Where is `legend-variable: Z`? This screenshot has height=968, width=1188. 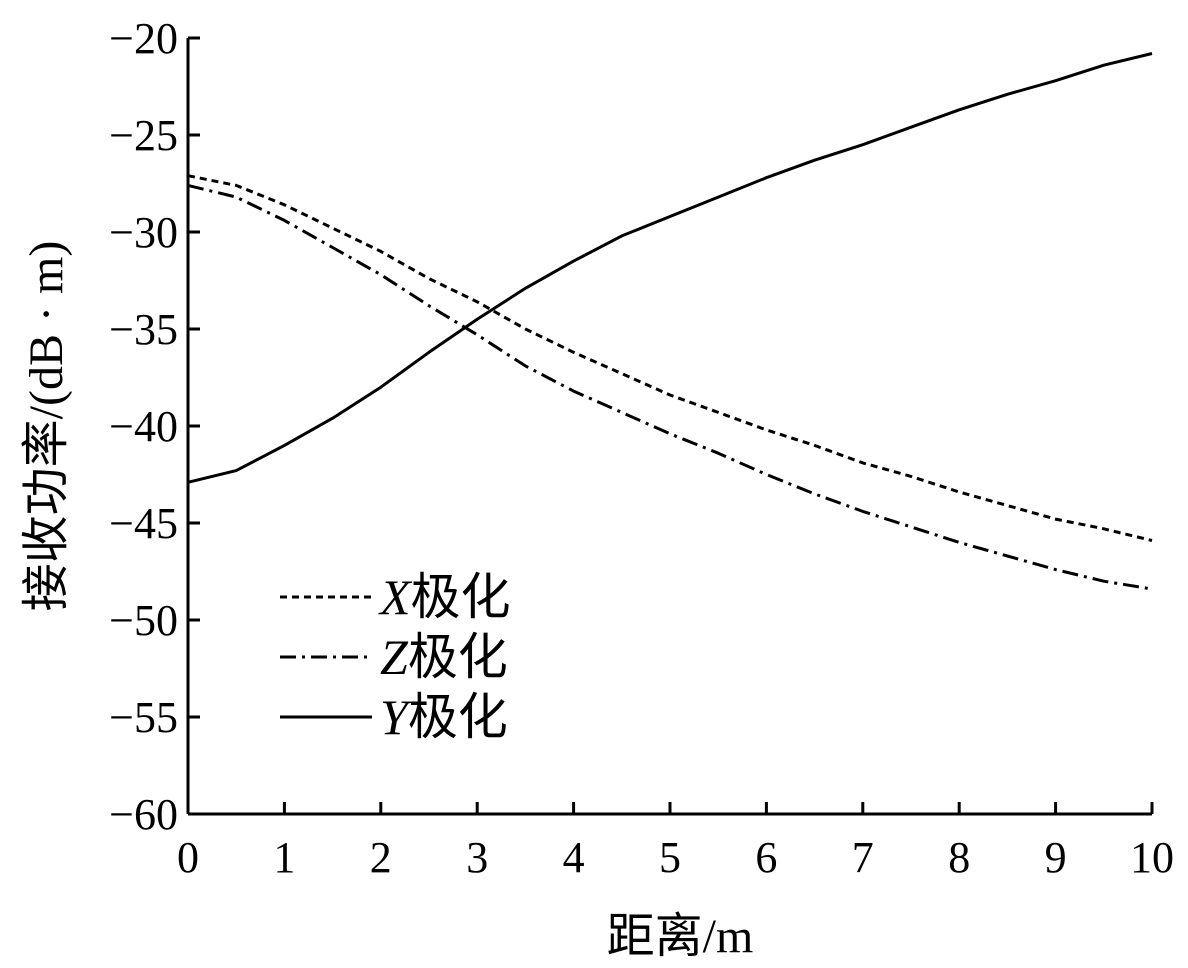
legend-variable: Z is located at coordinates (394, 657).